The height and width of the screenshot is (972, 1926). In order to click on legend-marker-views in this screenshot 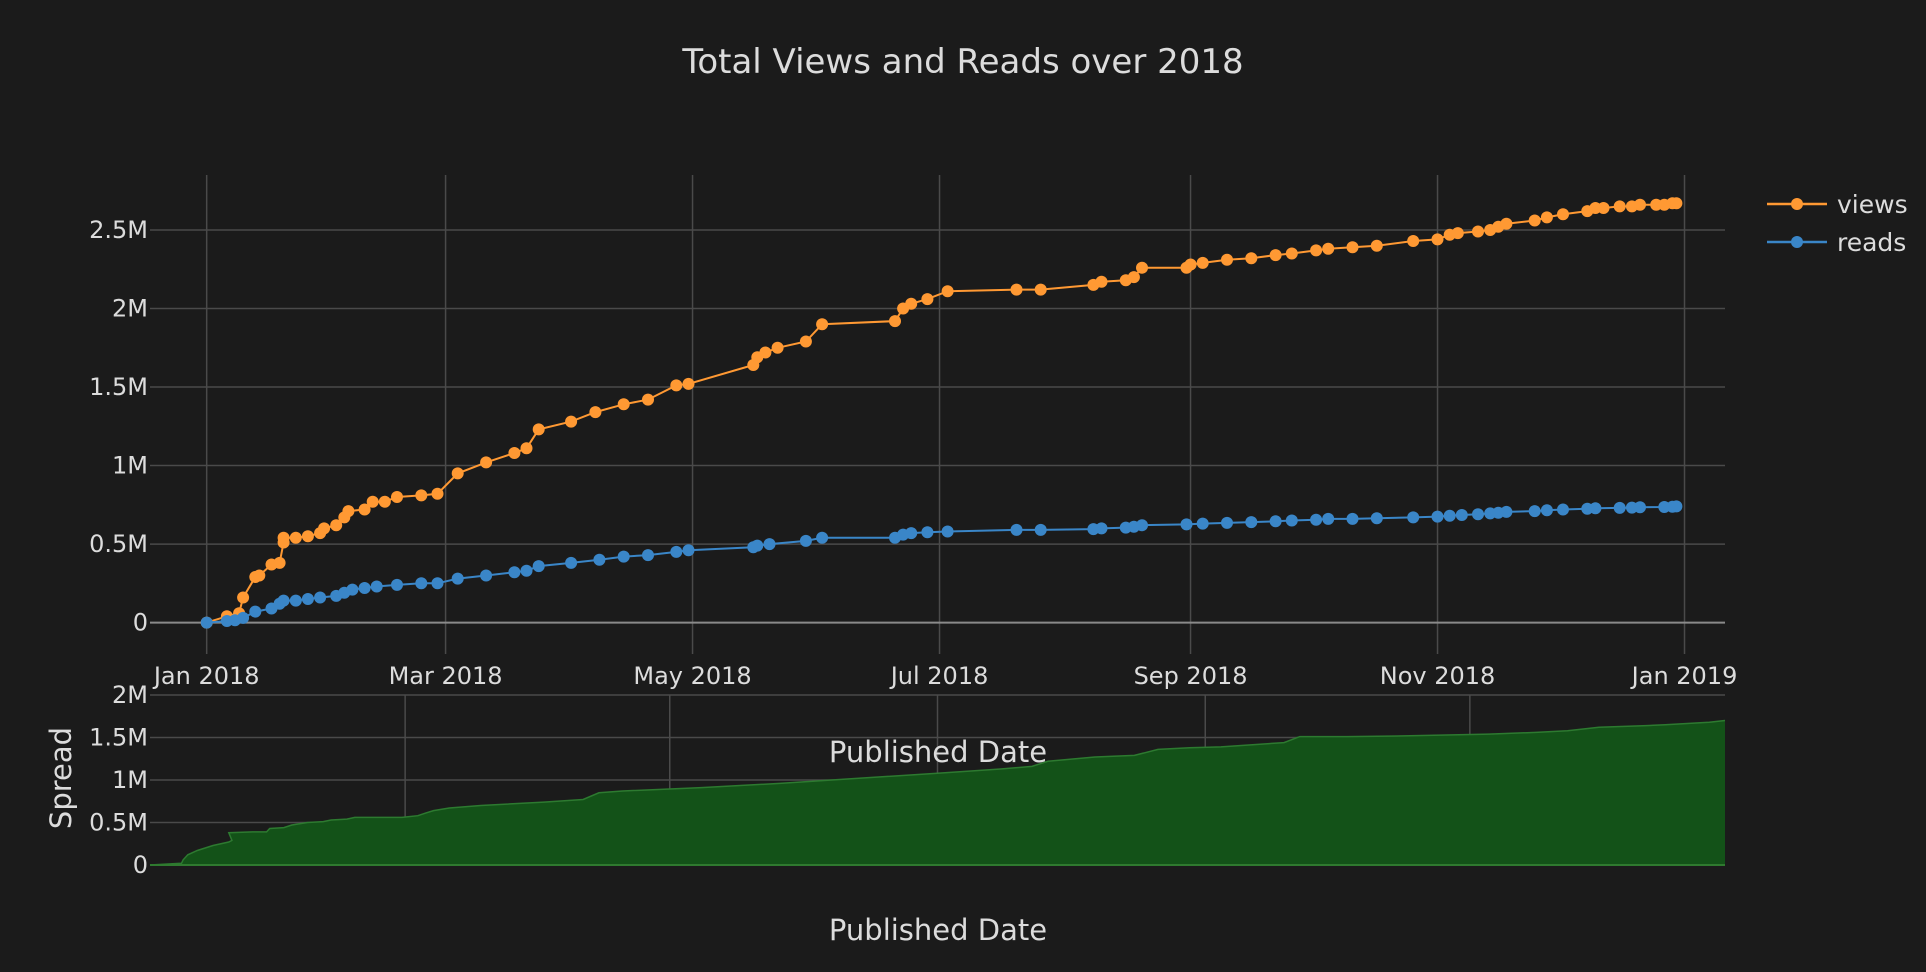, I will do `click(1797, 204)`.